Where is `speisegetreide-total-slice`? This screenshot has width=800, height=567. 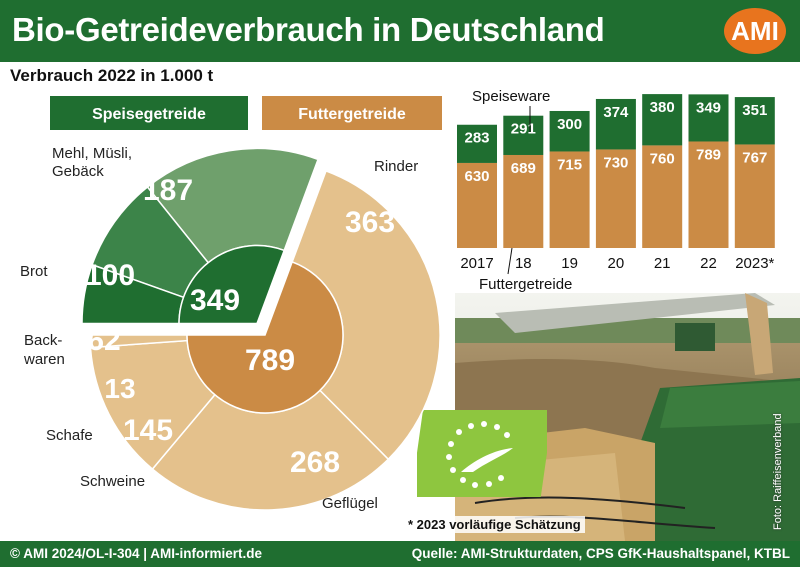 speisegetreide-total-slice is located at coordinates (232, 284).